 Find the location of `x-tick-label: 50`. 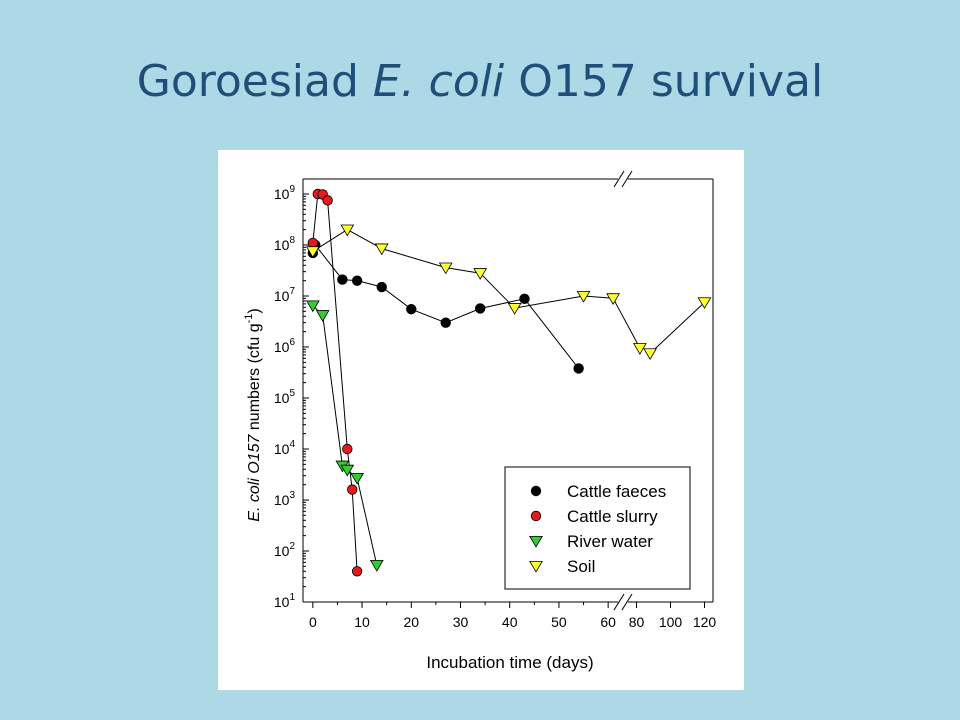

x-tick-label: 50 is located at coordinates (559, 622).